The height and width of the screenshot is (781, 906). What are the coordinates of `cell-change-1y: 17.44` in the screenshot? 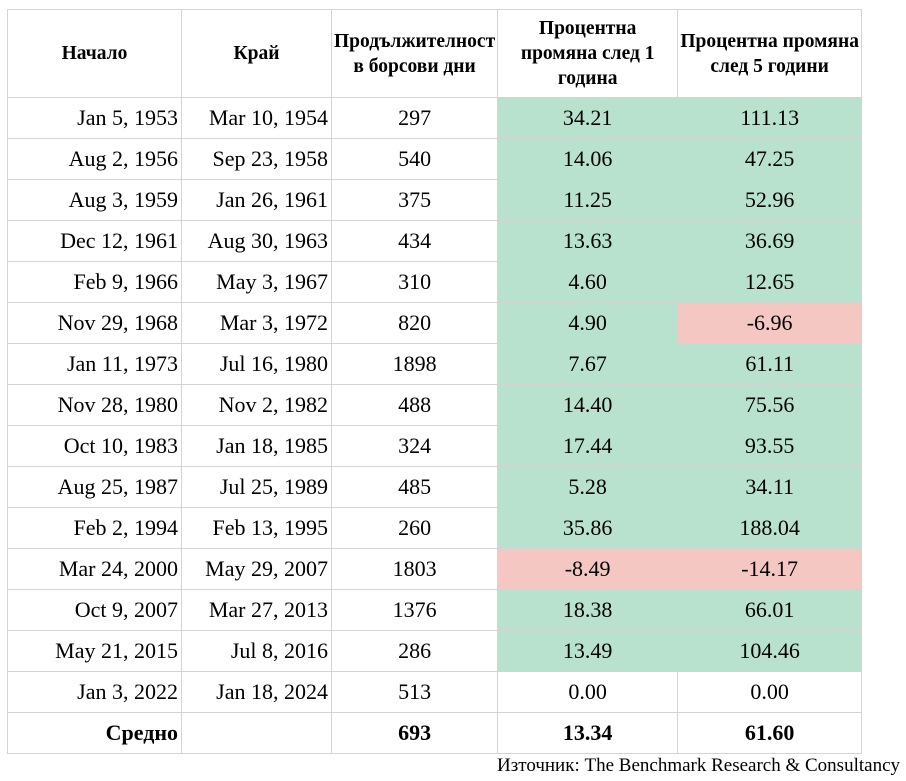 It's located at (588, 446).